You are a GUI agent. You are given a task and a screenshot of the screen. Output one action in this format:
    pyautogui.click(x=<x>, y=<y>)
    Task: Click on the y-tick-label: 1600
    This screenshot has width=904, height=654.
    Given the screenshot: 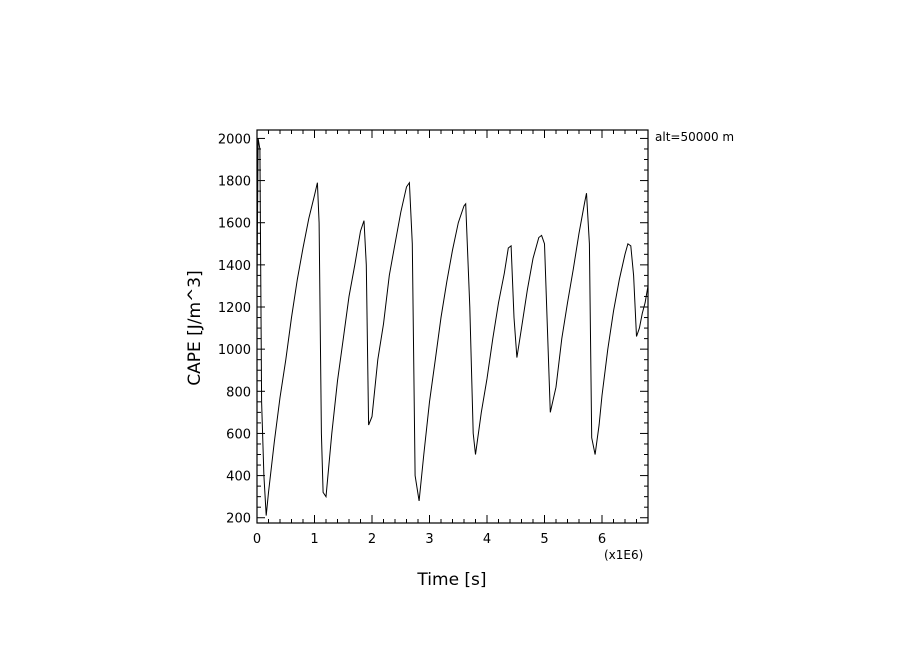 What is the action you would take?
    pyautogui.click(x=234, y=224)
    